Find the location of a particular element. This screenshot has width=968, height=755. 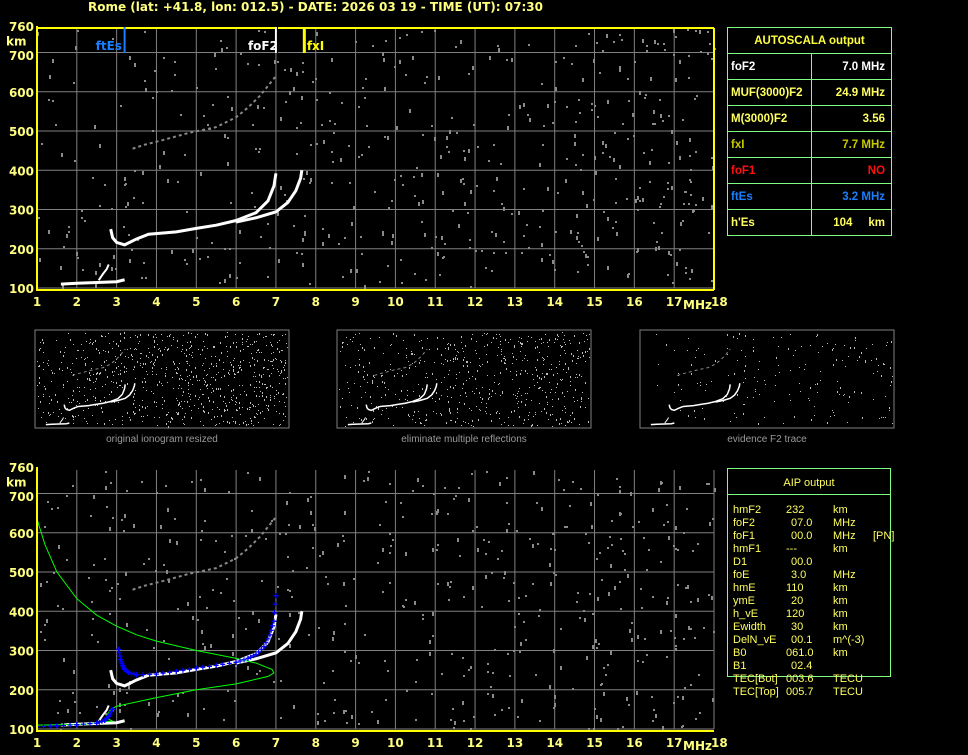

x-tick-label: 6 is located at coordinates (236, 302).